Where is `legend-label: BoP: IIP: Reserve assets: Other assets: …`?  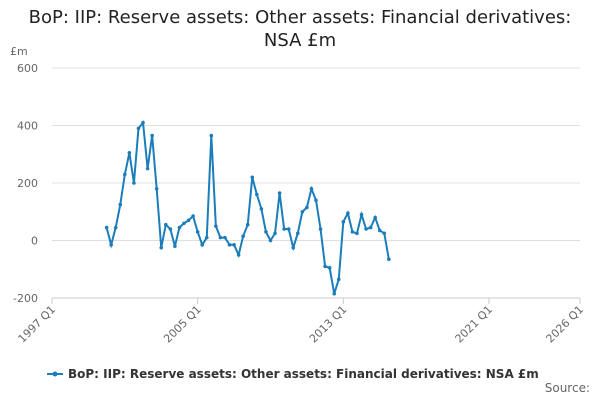
legend-label: BoP: IIP: Reserve assets: Other assets: … is located at coordinates (303, 374).